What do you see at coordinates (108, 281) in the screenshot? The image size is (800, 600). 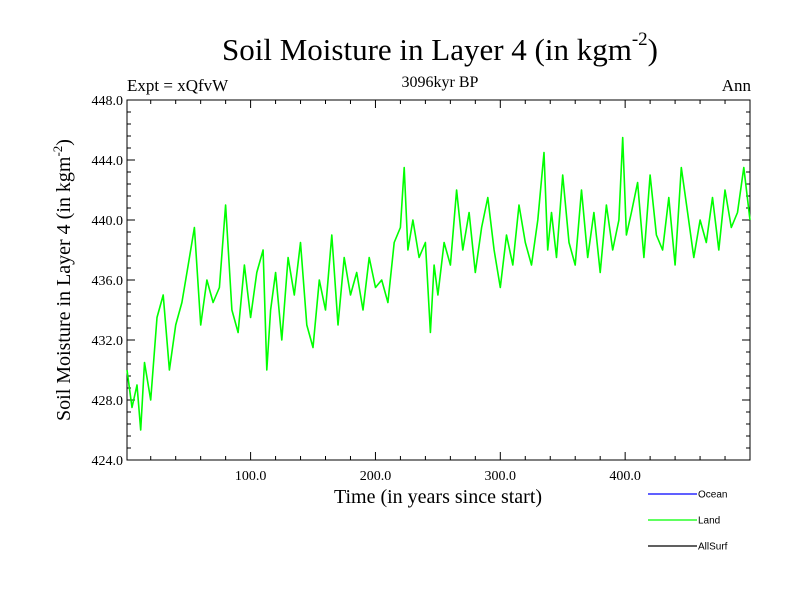 I see `y-tick-label: 436.0` at bounding box center [108, 281].